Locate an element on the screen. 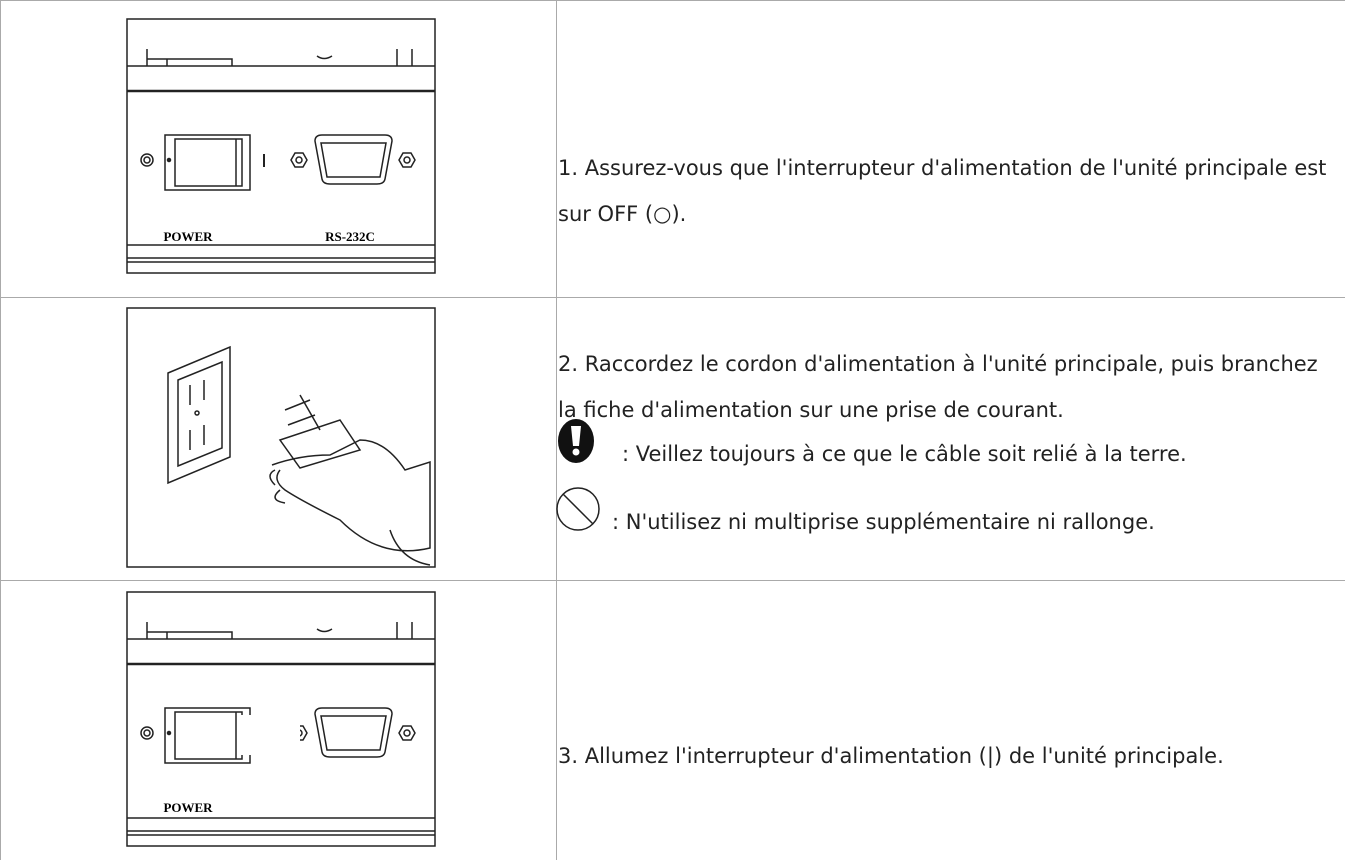 The width and height of the screenshot is (1345, 860). mandatory-icon is located at coordinates (576, 441).